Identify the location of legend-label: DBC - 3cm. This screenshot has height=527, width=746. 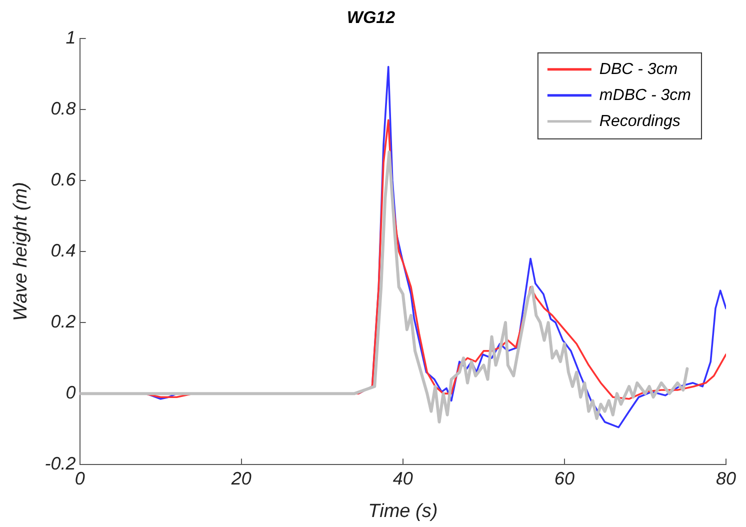
(638, 69).